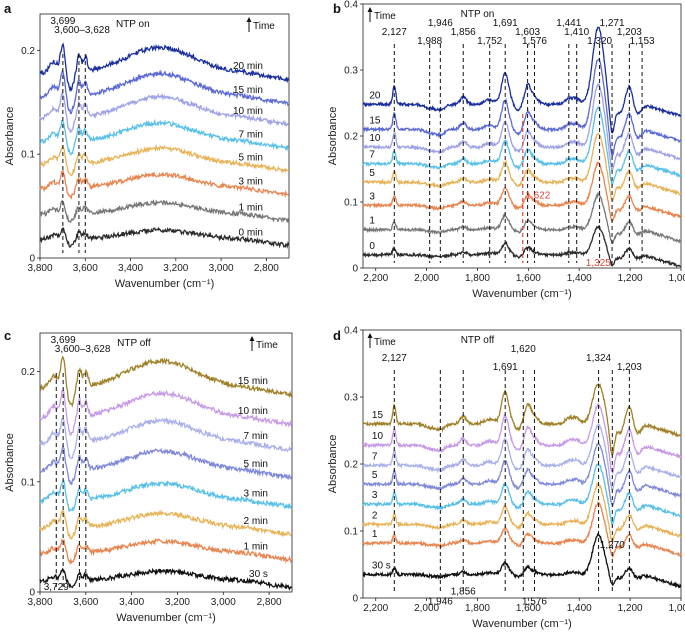 The height and width of the screenshot is (639, 685). I want to click on series-label: 0, so click(372, 246).